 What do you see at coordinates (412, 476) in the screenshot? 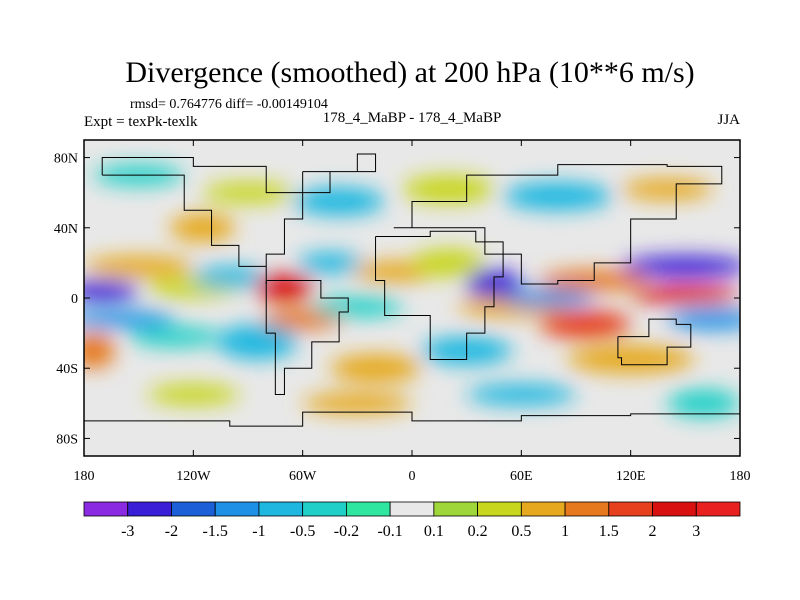
I see `x-tick-label: 0` at bounding box center [412, 476].